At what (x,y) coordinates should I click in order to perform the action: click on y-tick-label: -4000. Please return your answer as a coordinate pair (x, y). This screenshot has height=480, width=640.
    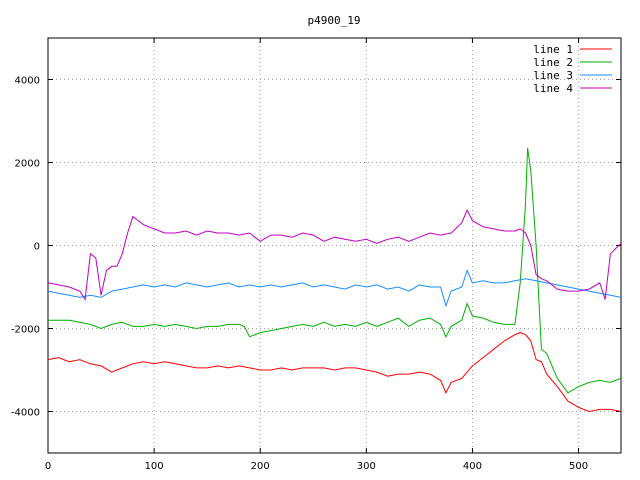
    Looking at the image, I should click on (25, 413).